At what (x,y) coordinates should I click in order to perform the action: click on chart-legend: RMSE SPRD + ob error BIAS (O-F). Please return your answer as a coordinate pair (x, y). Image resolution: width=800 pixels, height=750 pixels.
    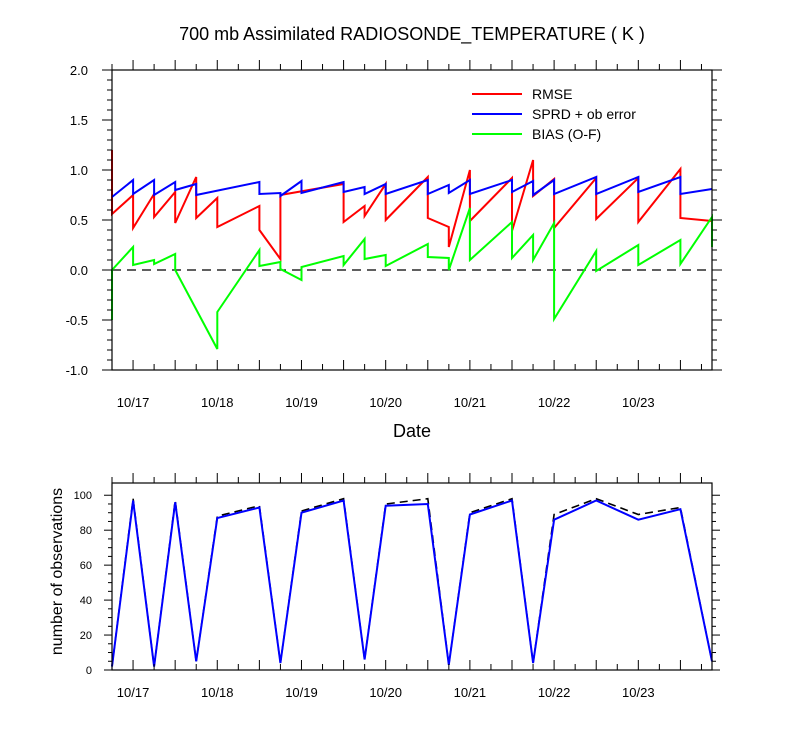
    Looking at the image, I should click on (554, 114).